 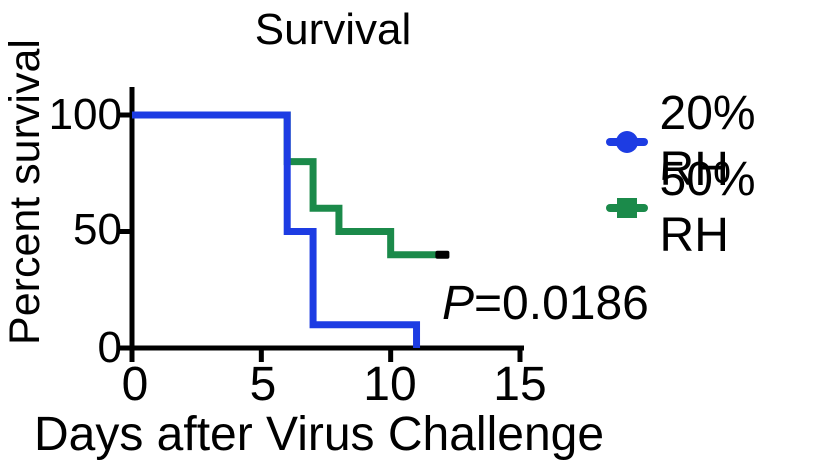 What do you see at coordinates (109, 347) in the screenshot?
I see `y-tick-label-0: 0` at bounding box center [109, 347].